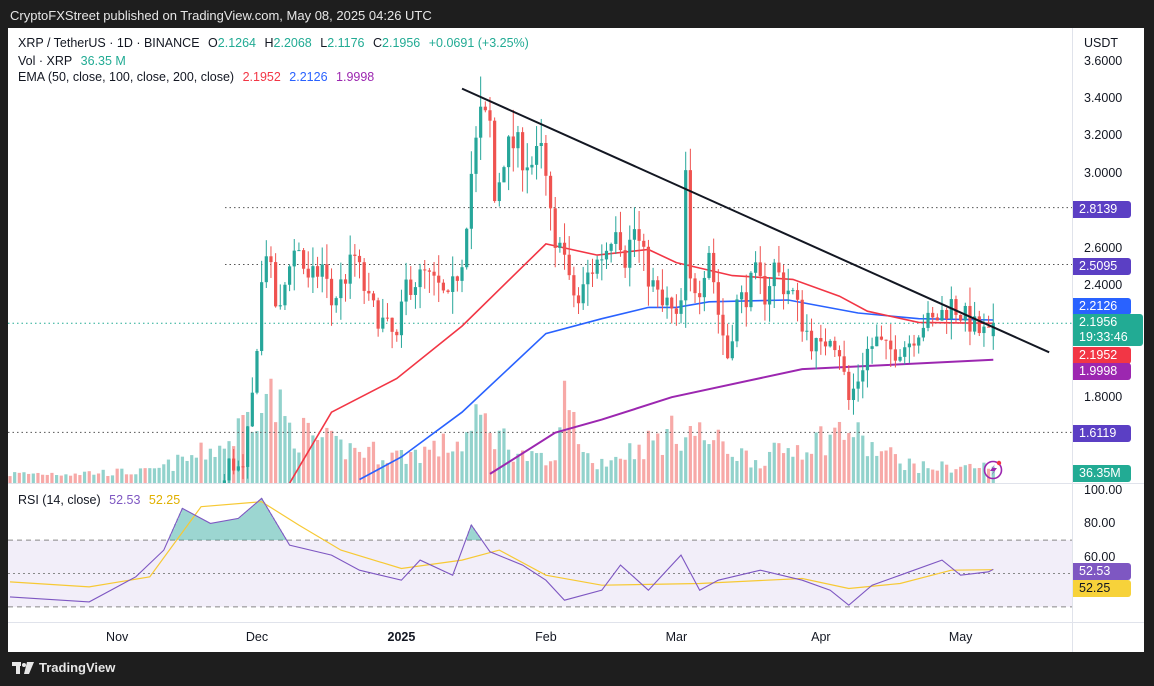  I want to click on tradingview-logo: TradingView, so click(63, 667).